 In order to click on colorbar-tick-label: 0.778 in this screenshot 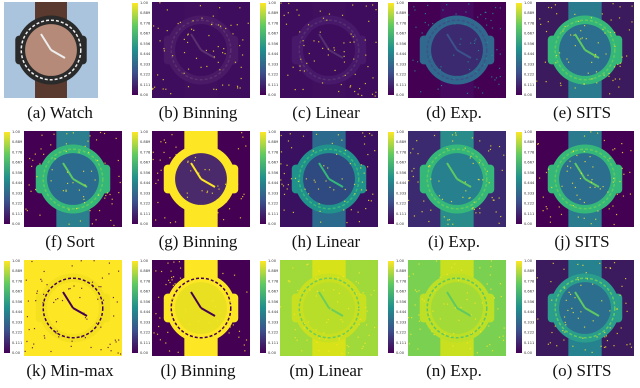, I will do `click(273, 152)`.